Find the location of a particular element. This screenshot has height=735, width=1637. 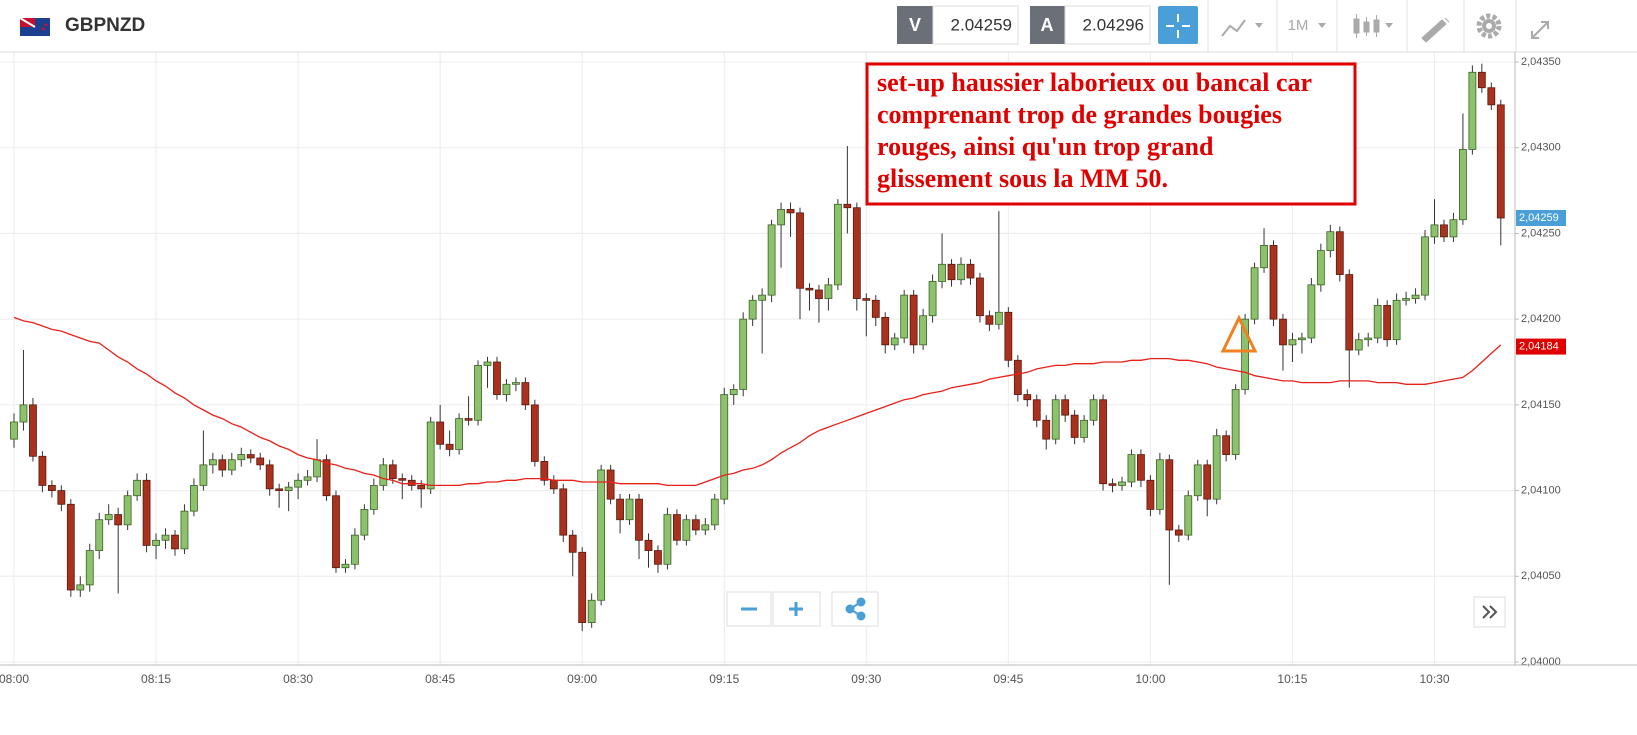

x-tick-label: 09:00 is located at coordinates (582, 679).